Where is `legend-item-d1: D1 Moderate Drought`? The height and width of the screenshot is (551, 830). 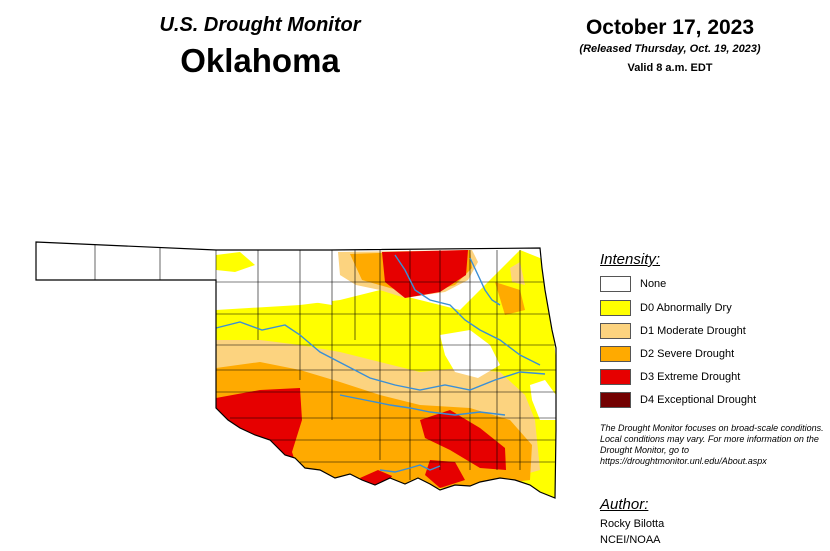
legend-item-d1: D1 Moderate Drought is located at coordinates (673, 331).